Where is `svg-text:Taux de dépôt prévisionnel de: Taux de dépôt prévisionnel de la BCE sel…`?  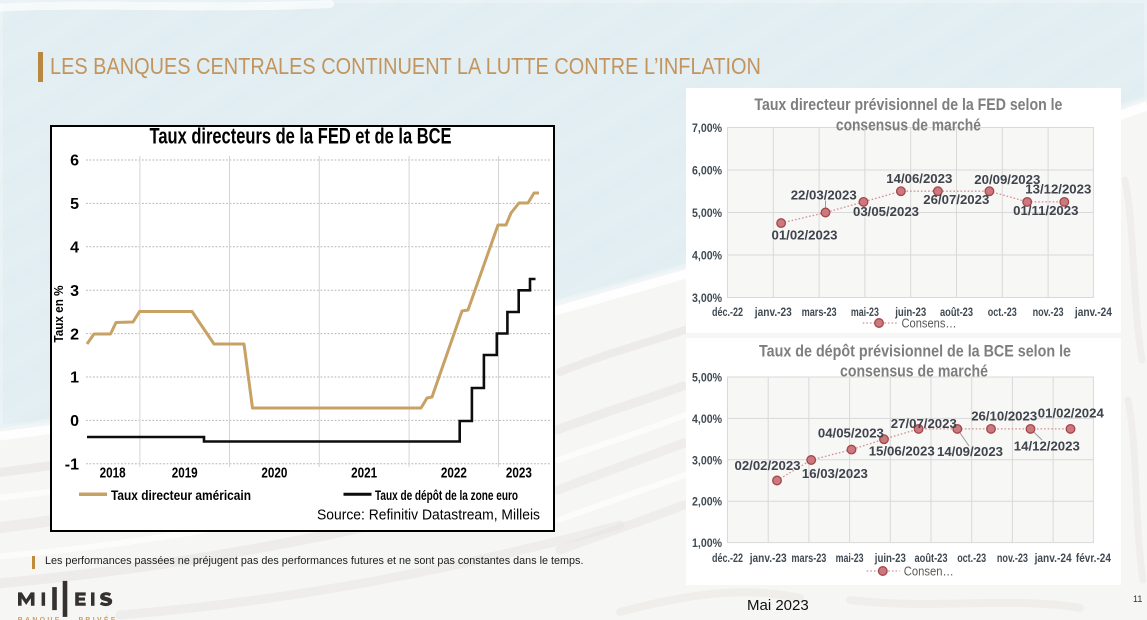 svg-text:Taux de dépôt prévisionnel de: Taux de dépôt prévisionnel de la BCE sel… is located at coordinates (915, 352).